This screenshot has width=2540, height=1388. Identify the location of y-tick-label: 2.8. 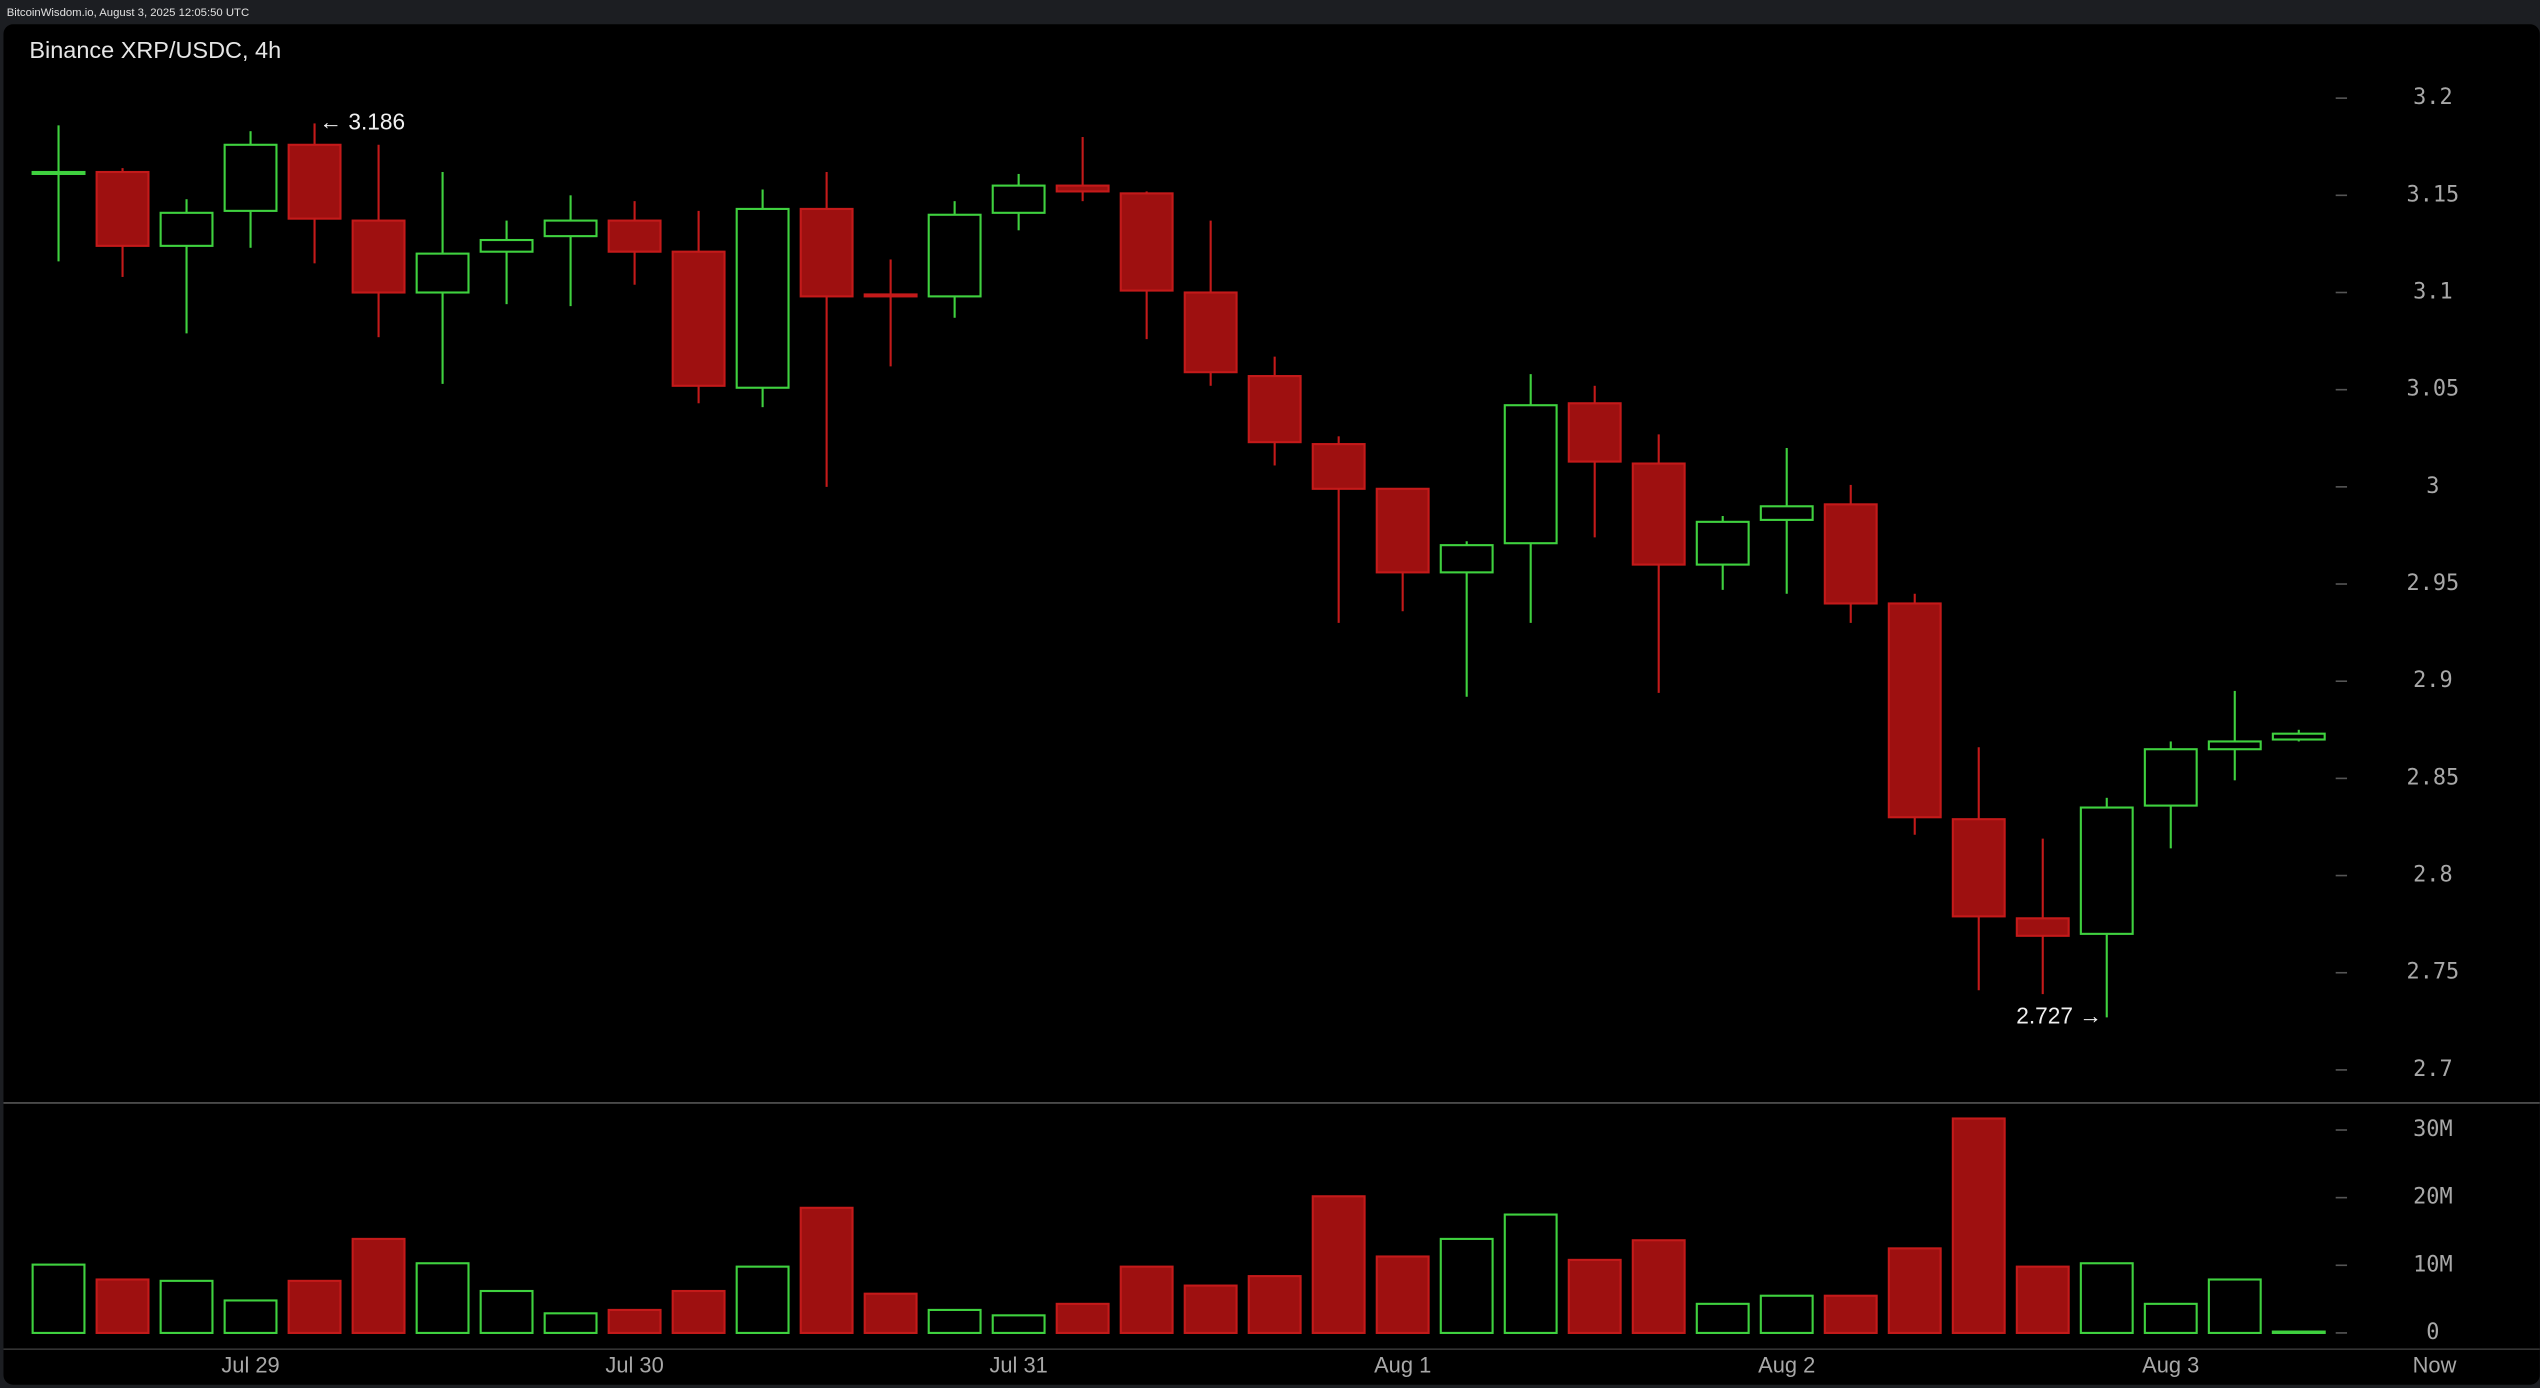
(2432, 875).